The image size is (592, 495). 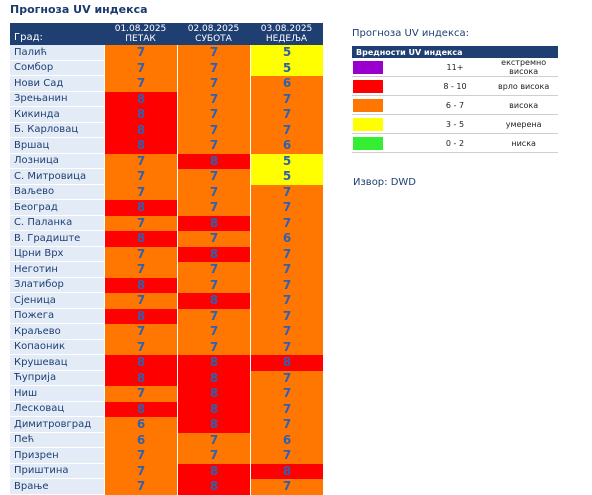 What do you see at coordinates (57, 425) in the screenshot?
I see `city-name: Димитровград` at bounding box center [57, 425].